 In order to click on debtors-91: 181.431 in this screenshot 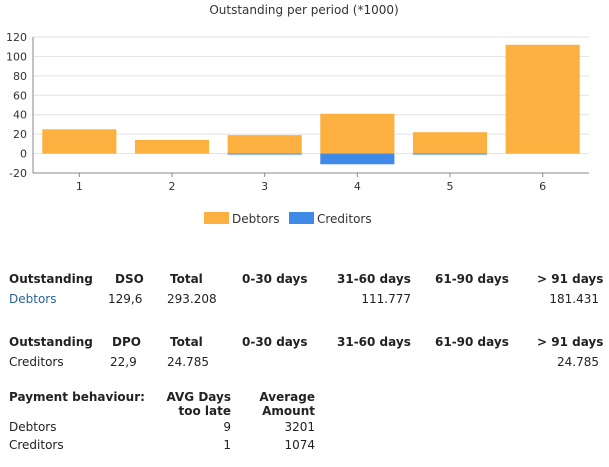, I will do `click(574, 299)`.